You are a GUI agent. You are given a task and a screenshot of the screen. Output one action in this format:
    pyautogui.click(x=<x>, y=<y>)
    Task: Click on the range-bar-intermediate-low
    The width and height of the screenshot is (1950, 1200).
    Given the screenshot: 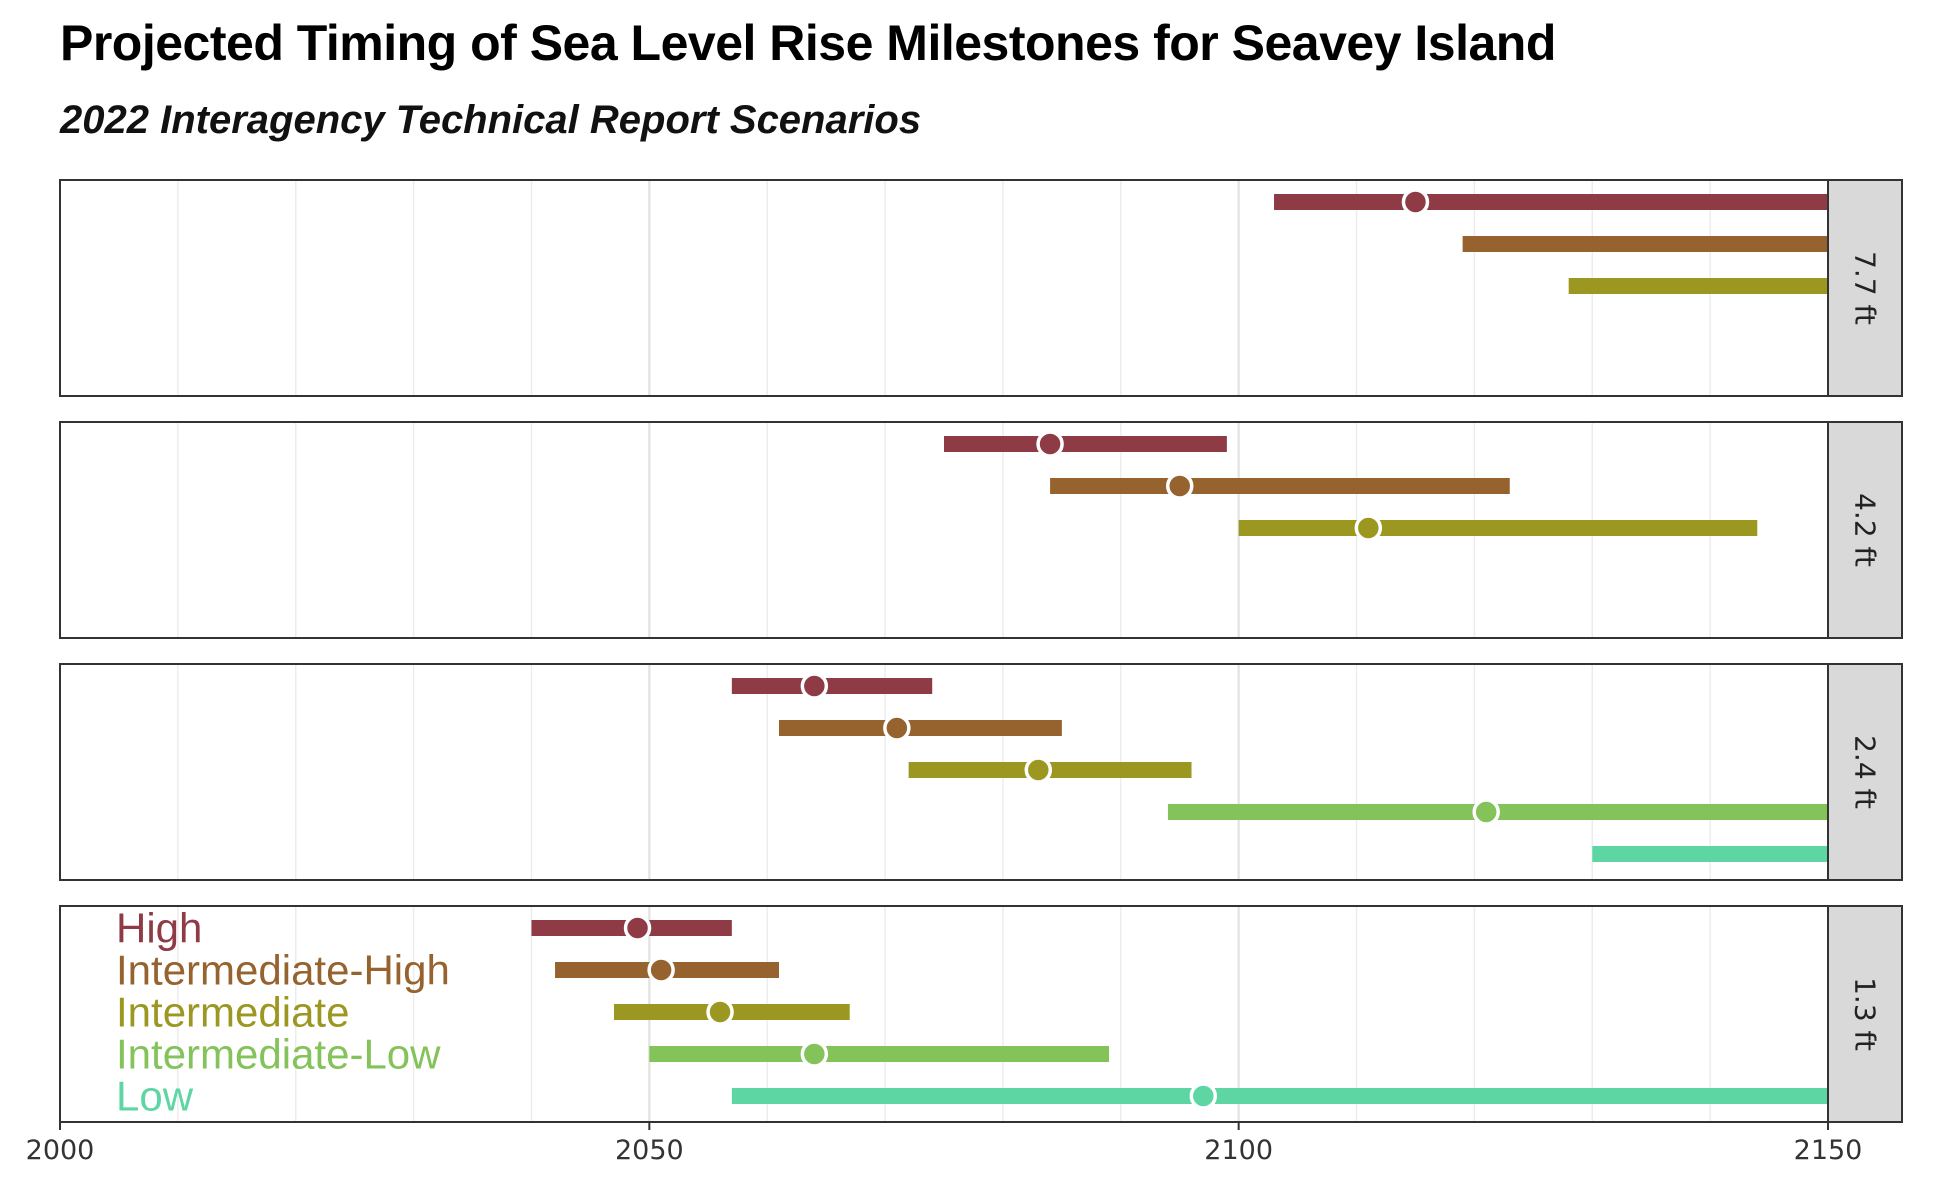 What is the action you would take?
    pyautogui.click(x=879, y=1054)
    